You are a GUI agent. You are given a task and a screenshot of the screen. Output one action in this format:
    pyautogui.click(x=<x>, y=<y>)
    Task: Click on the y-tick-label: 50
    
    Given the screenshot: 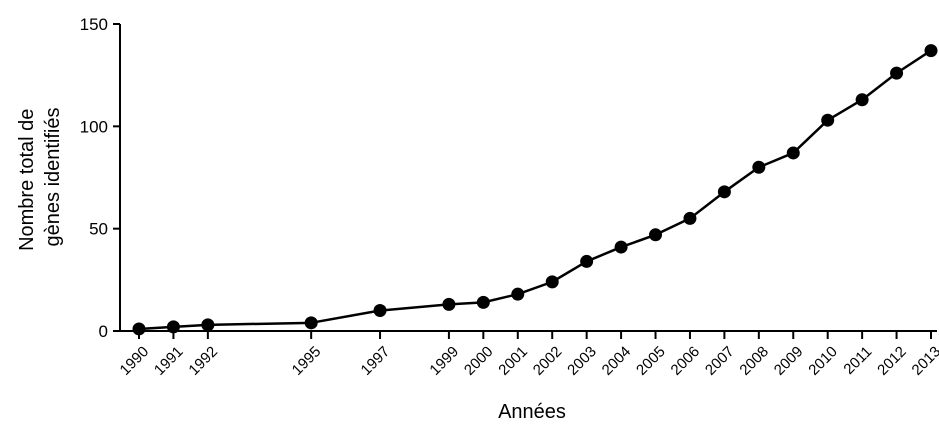 What is the action you would take?
    pyautogui.click(x=98, y=229)
    